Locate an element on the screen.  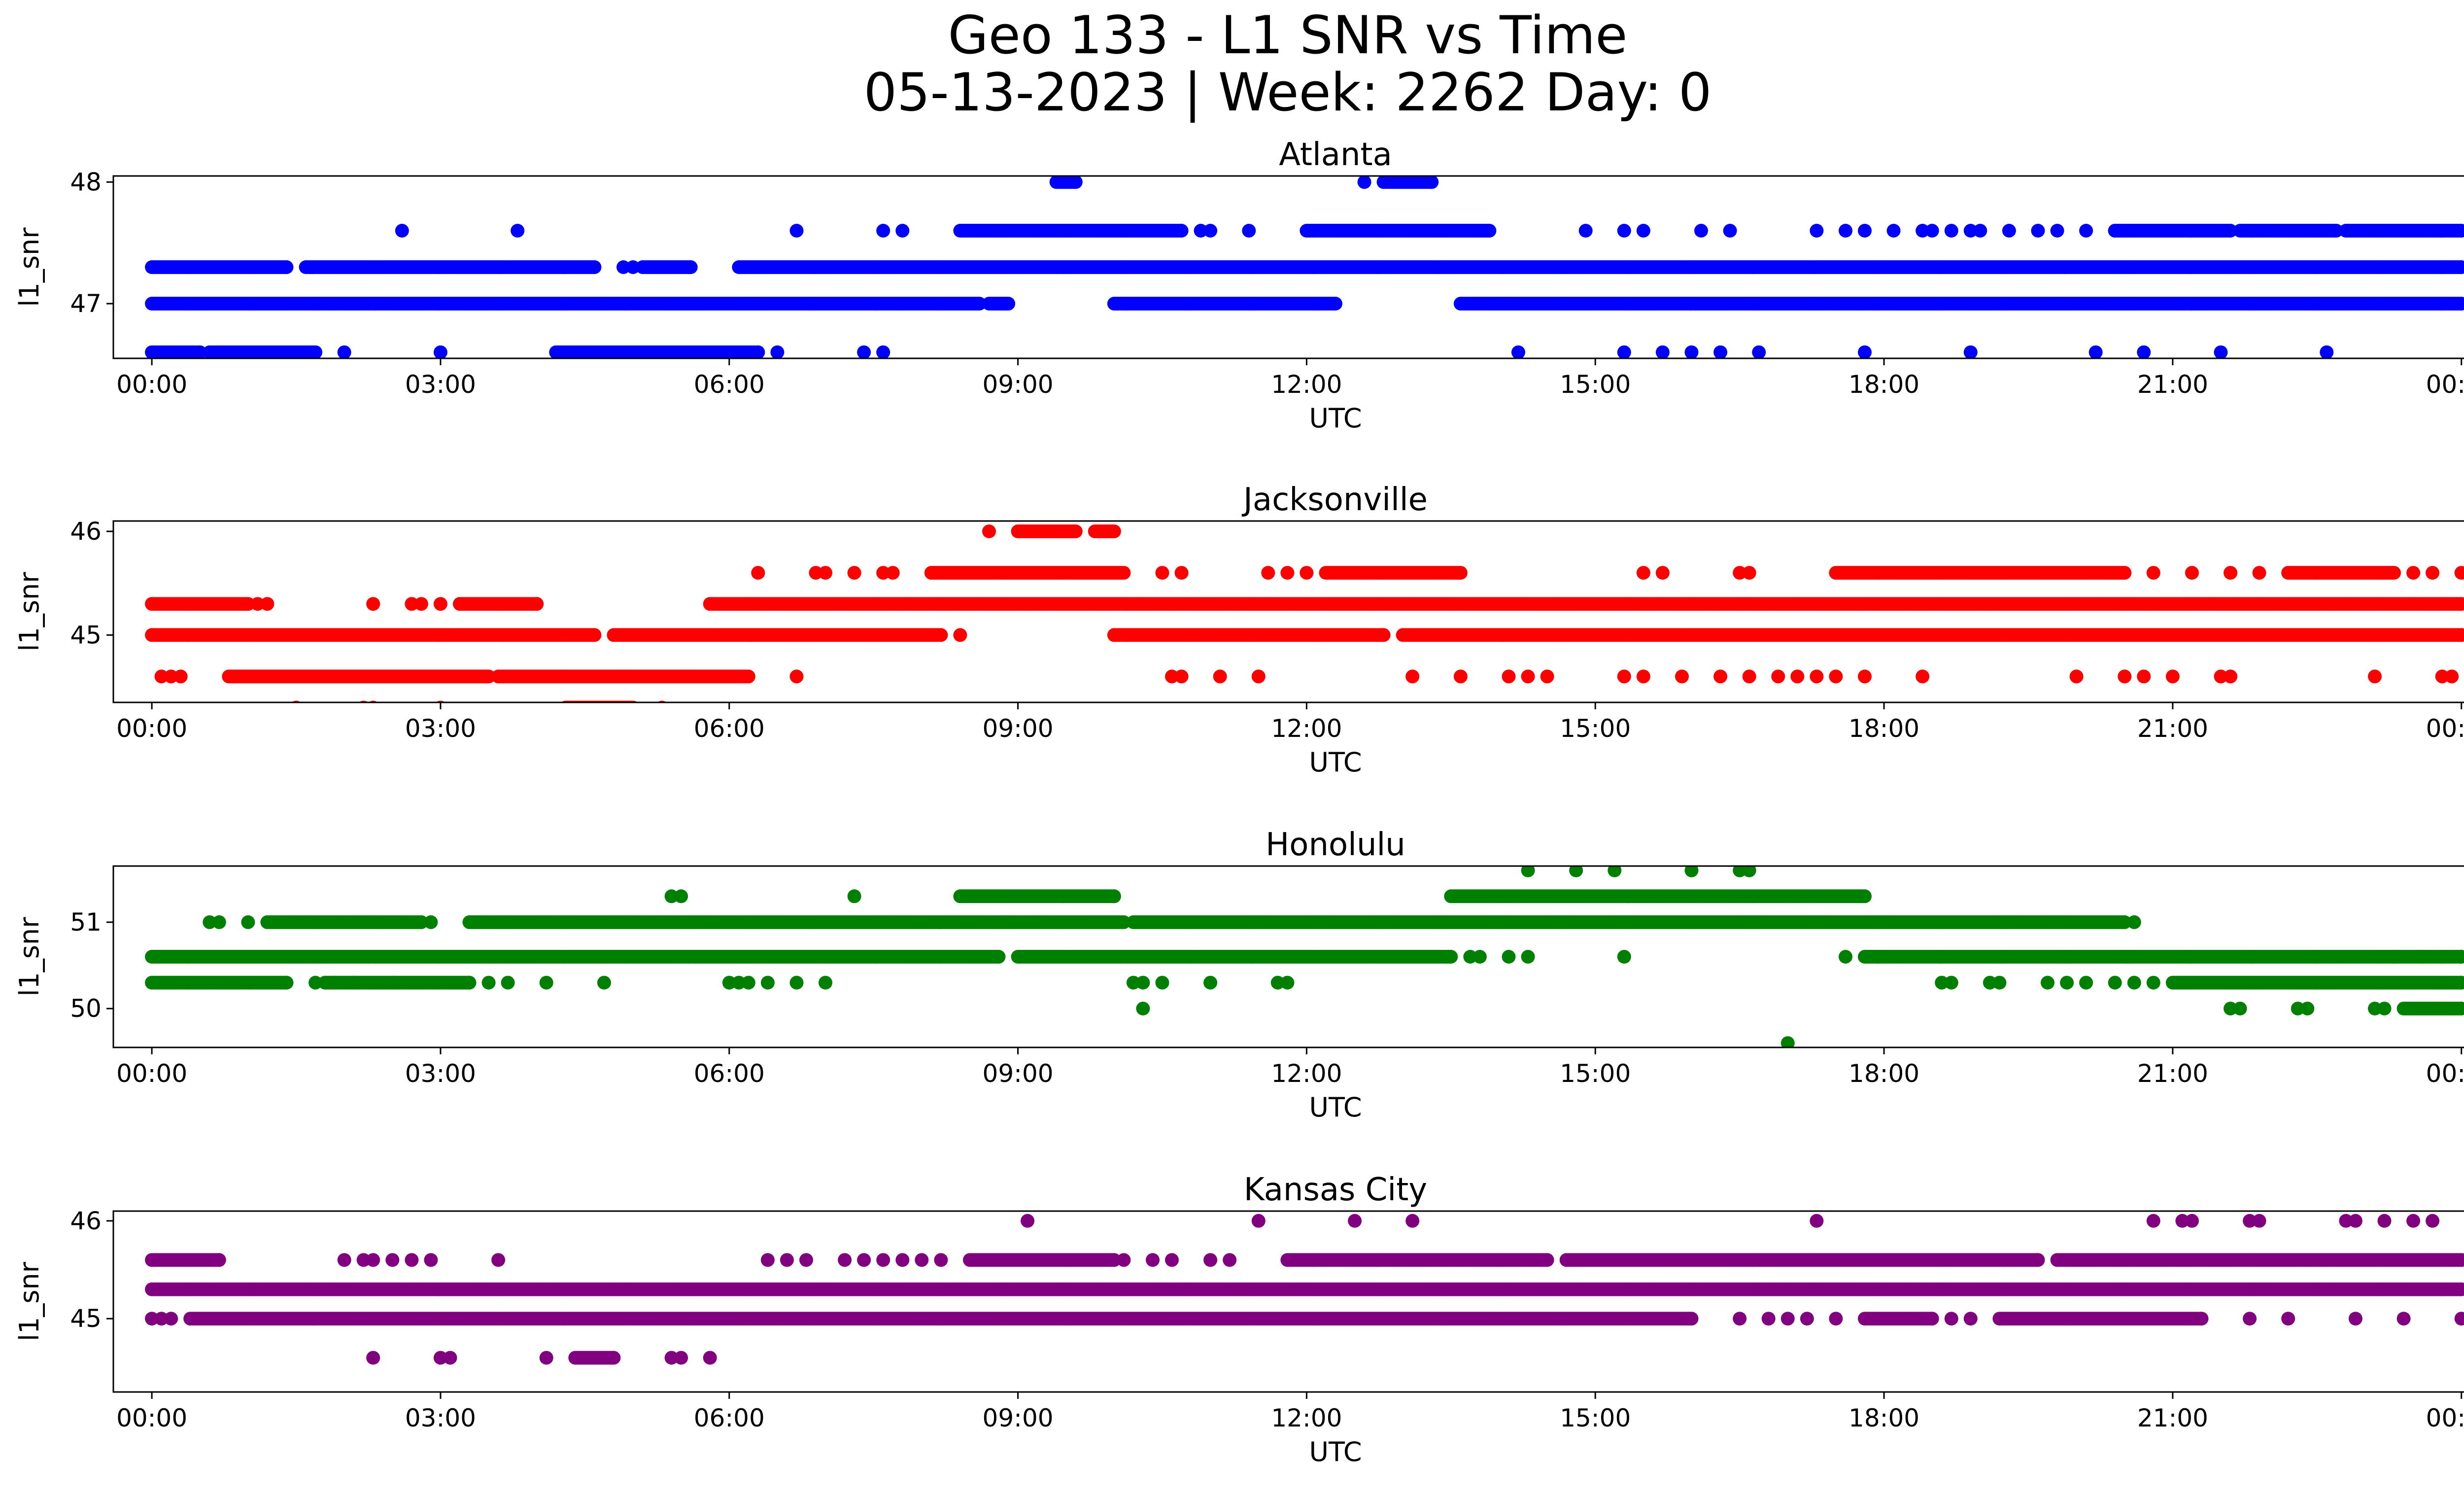
y-axis-label: l1_snr is located at coordinates (29, 267).